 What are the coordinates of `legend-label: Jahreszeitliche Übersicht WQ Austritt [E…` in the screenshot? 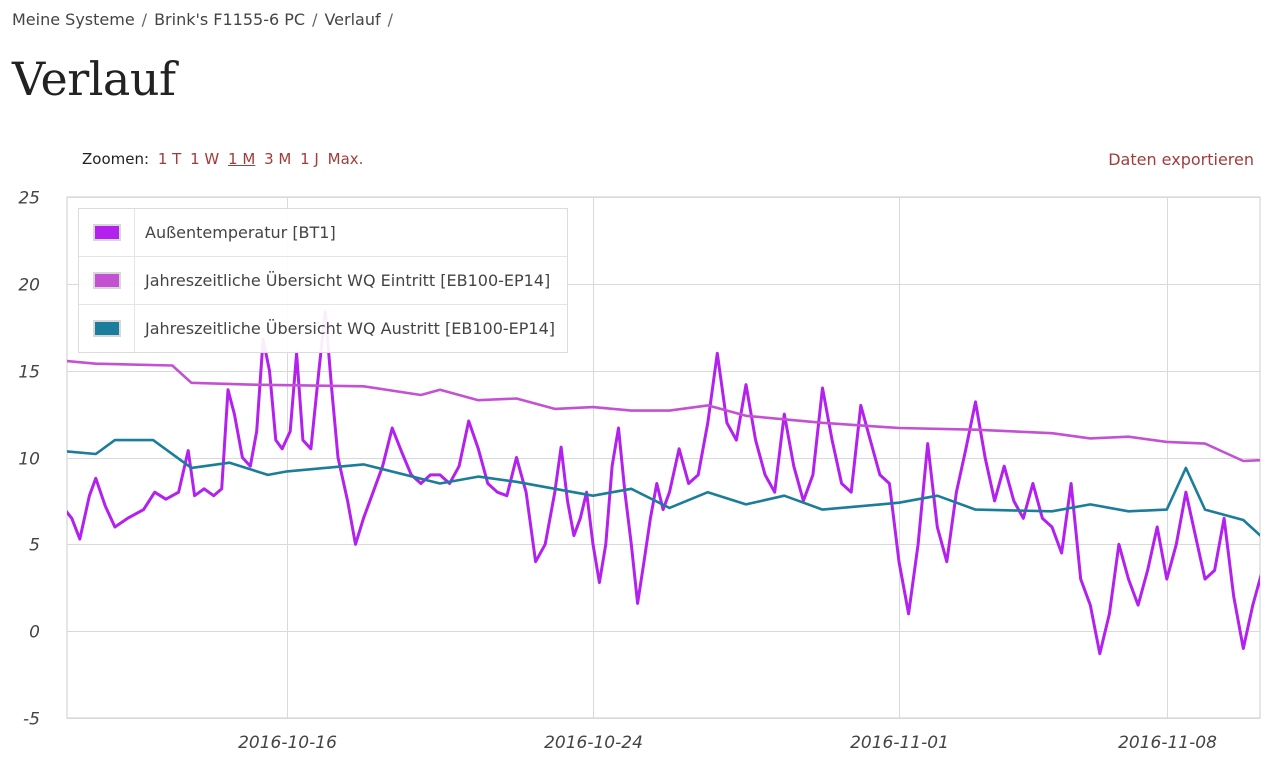 It's located at (350, 328).